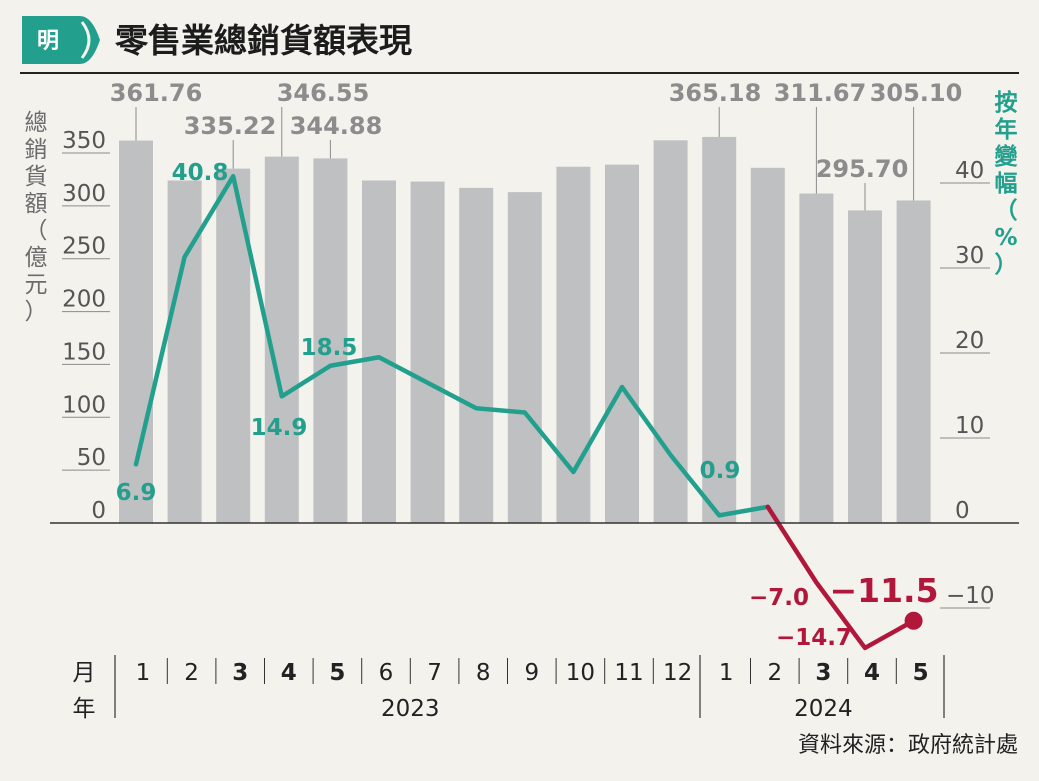  Describe the element at coordinates (531, 673) in the screenshot. I see `x-month-label: 9` at that location.